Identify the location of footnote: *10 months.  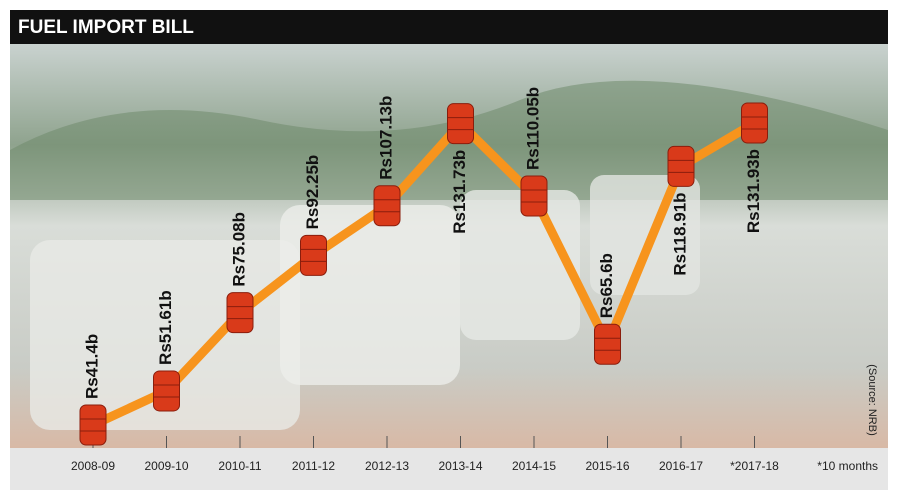
(847, 466).